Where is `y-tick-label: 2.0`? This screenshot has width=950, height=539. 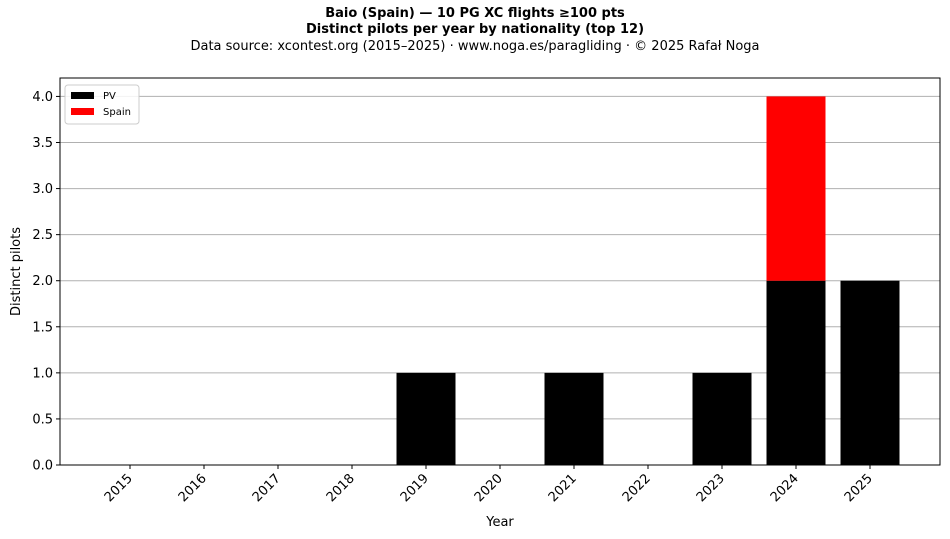
y-tick-label: 2.0 is located at coordinates (42, 281).